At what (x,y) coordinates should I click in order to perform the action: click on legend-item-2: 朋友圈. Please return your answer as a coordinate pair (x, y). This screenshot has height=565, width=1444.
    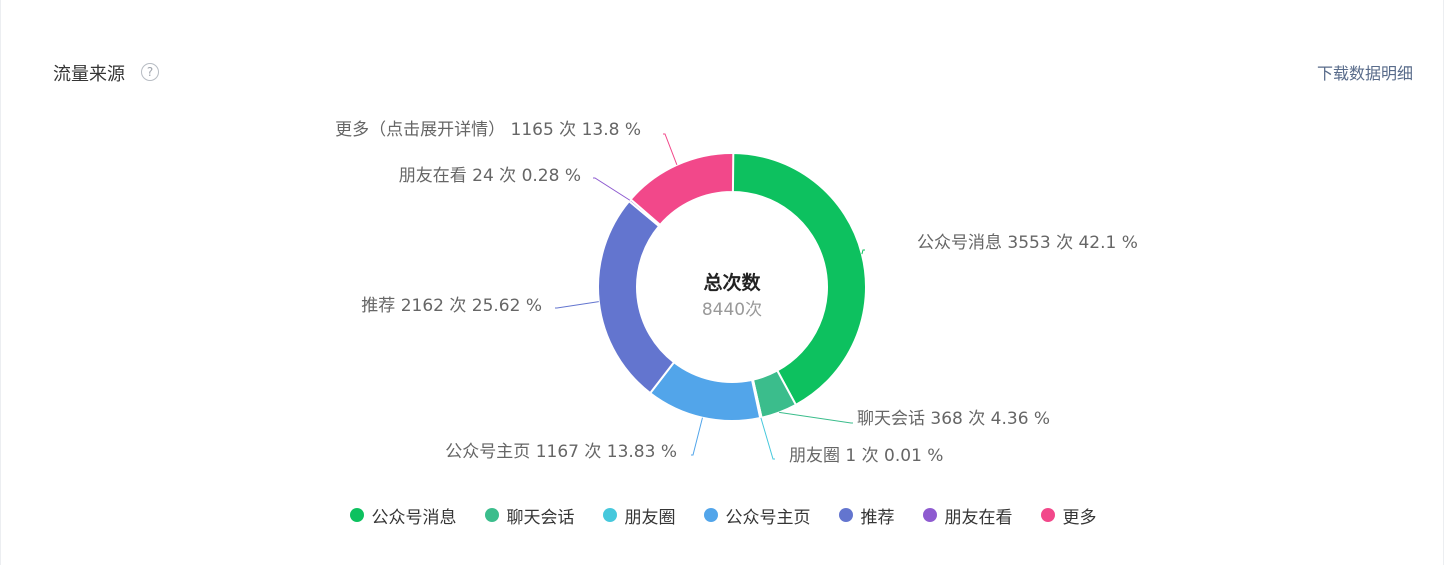
    Looking at the image, I should click on (639, 515).